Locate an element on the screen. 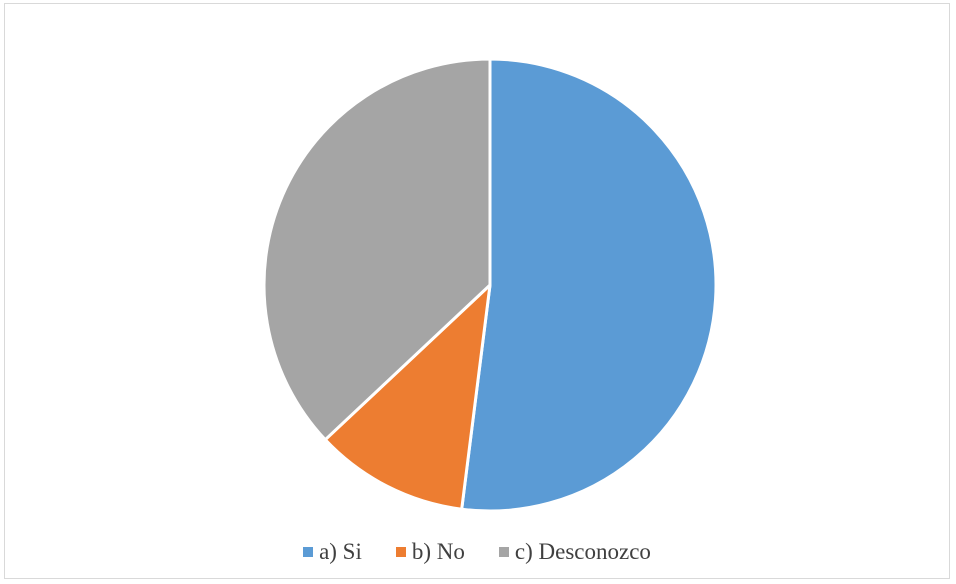 The image size is (956, 584). legend-item-si: a) Si is located at coordinates (332, 552).